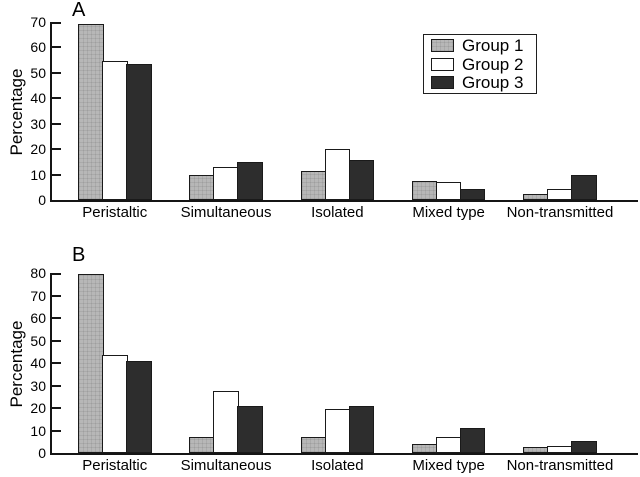 This screenshot has width=640, height=477. I want to click on legend-item-label: Group 3, so click(493, 83).